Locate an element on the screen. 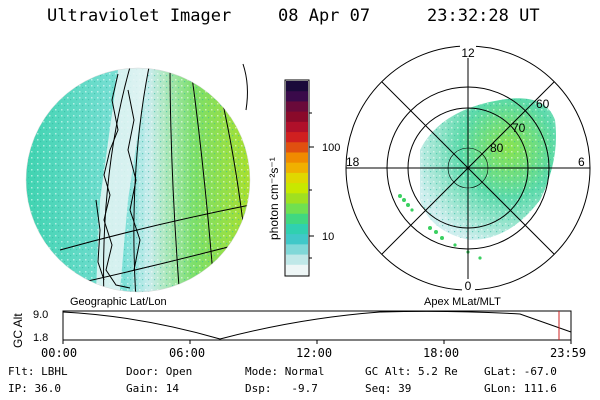 This screenshot has height=400, width=600. left-map-caption: Geographic Lat/Lon is located at coordinates (118, 302).